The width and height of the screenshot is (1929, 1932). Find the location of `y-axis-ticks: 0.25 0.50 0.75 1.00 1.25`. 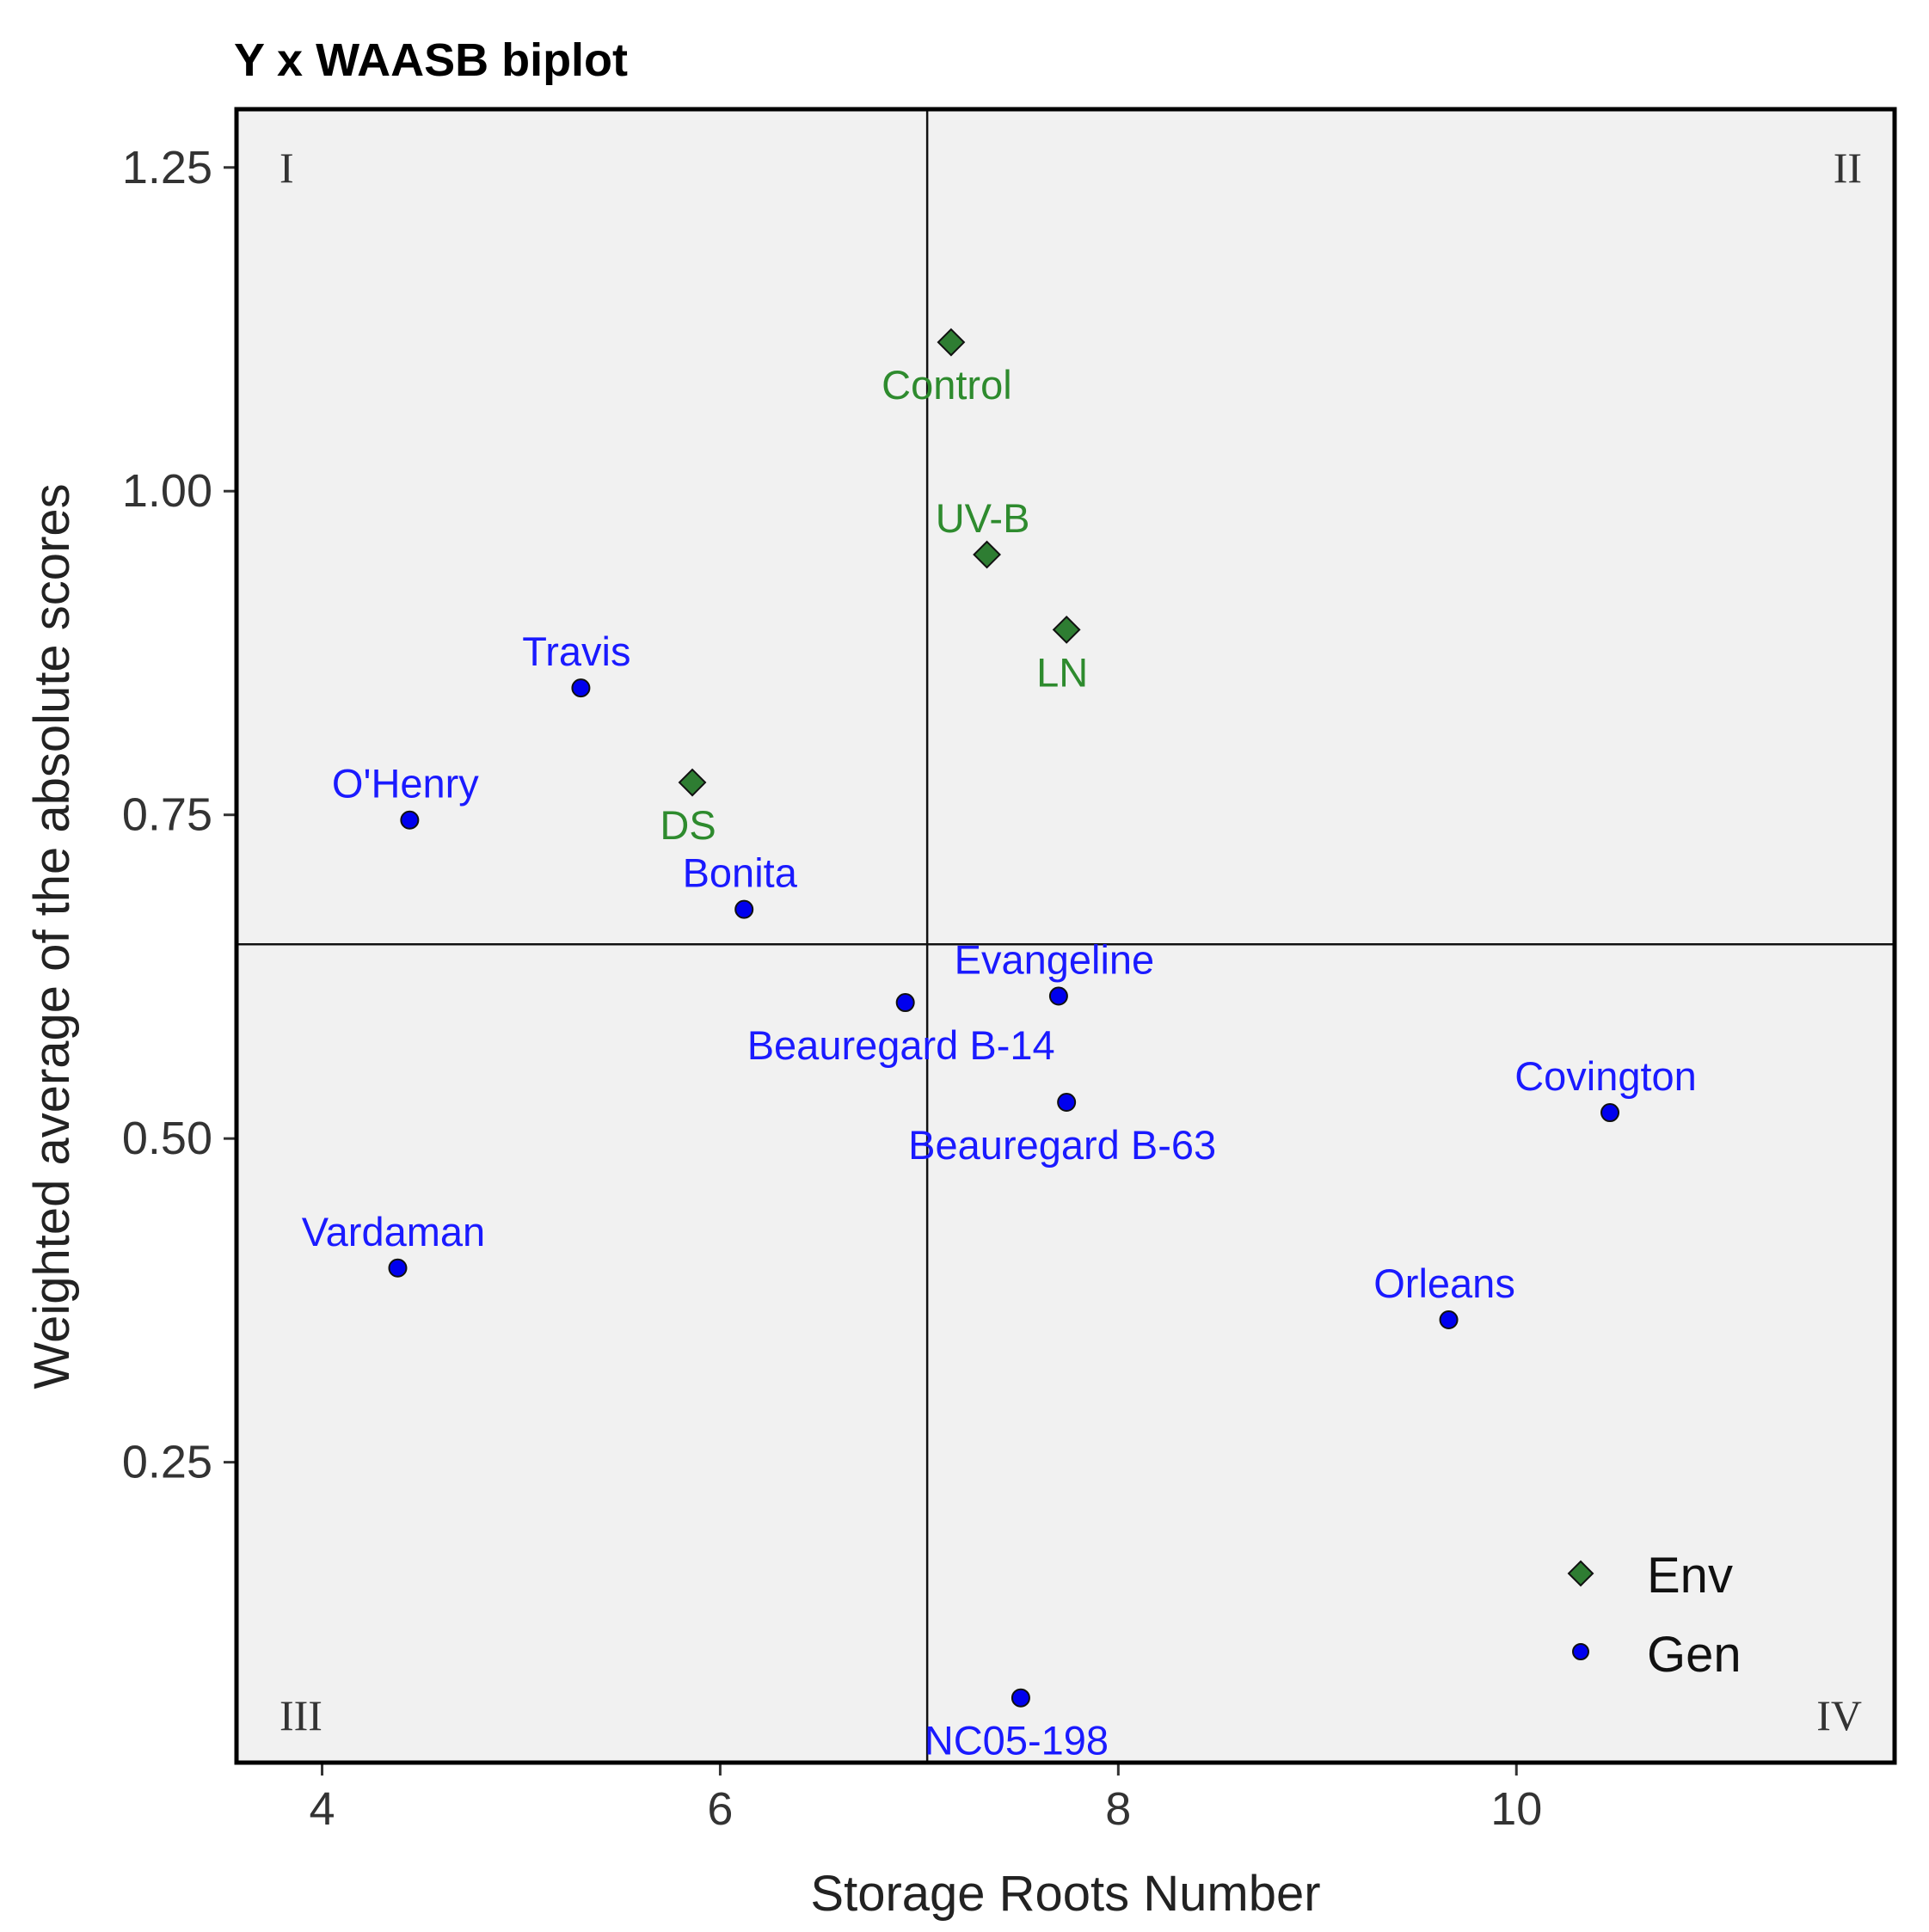

y-axis-ticks: 0.25 0.50 0.75 1.00 1.25 is located at coordinates (179, 815).